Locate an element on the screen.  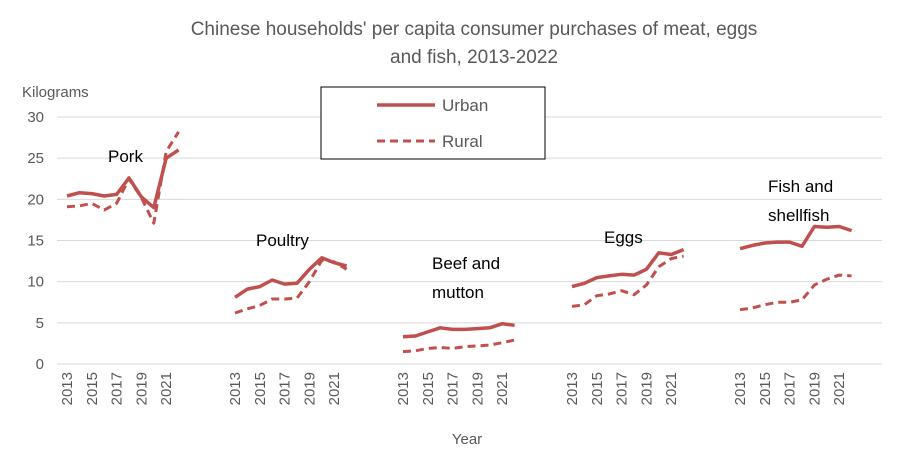
x-axis-label: Year is located at coordinates (467, 439).